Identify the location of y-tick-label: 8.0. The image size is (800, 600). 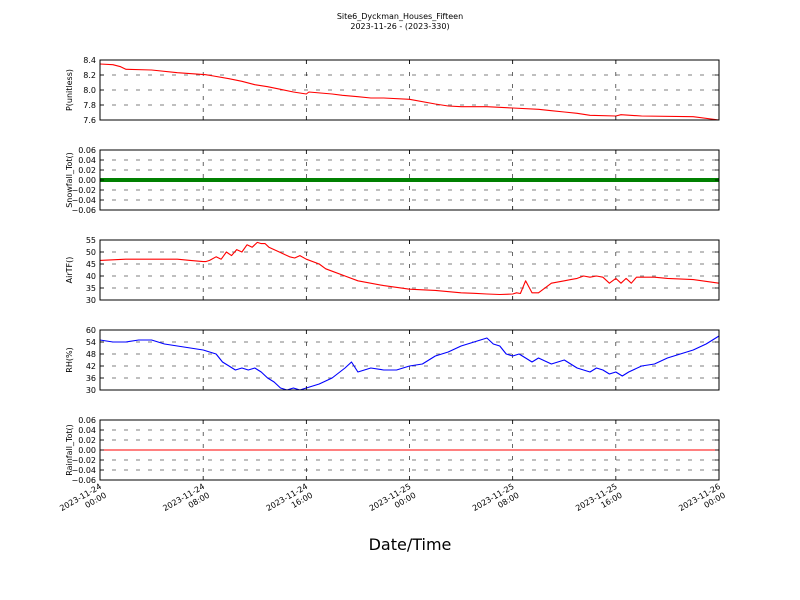
(89, 90).